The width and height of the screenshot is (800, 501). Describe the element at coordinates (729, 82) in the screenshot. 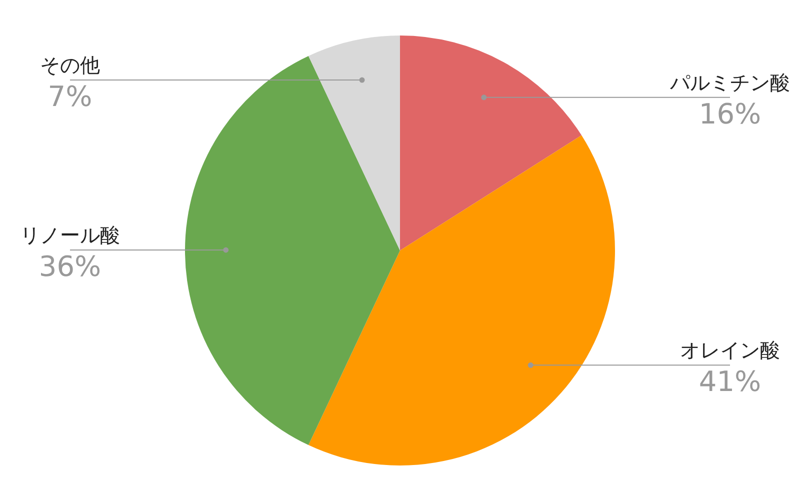

I see `slice-label: パルミチン酸` at that location.